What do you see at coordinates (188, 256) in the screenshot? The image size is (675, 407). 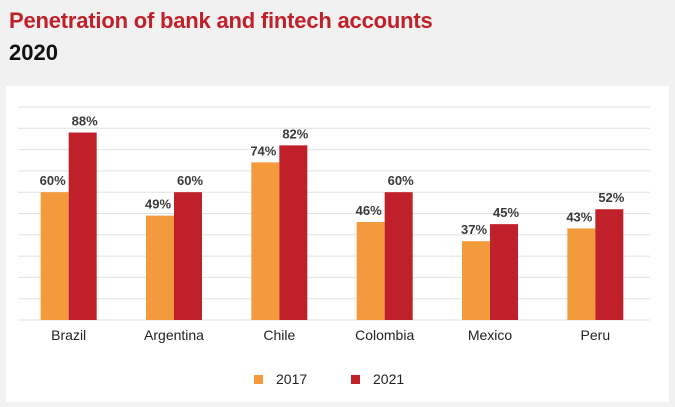 I see `bar-2021-argentina` at bounding box center [188, 256].